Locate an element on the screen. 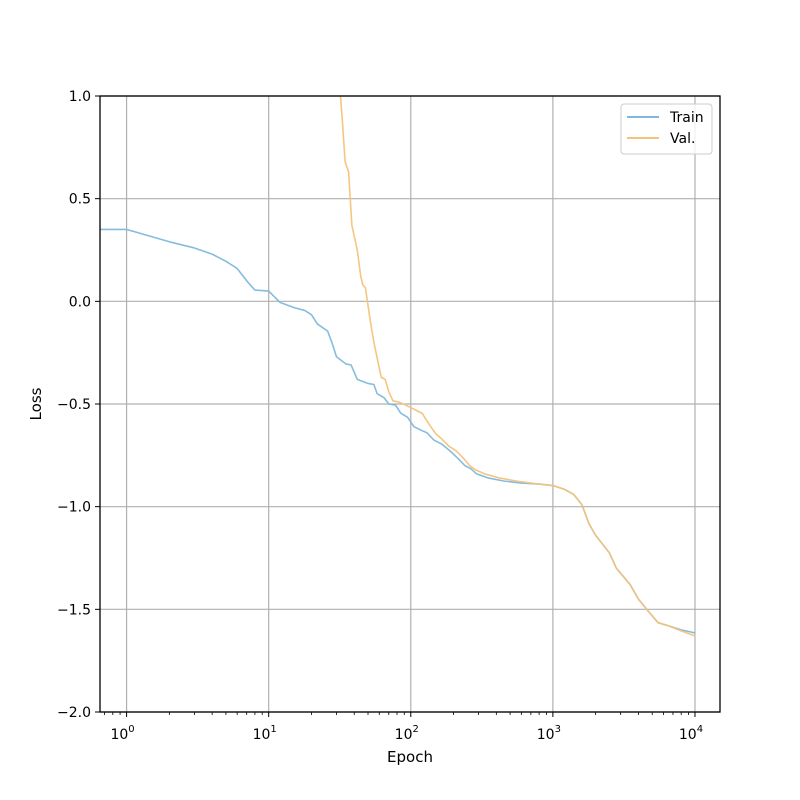 The height and width of the screenshot is (800, 800). x-axis-label: Epoch is located at coordinates (410, 757).